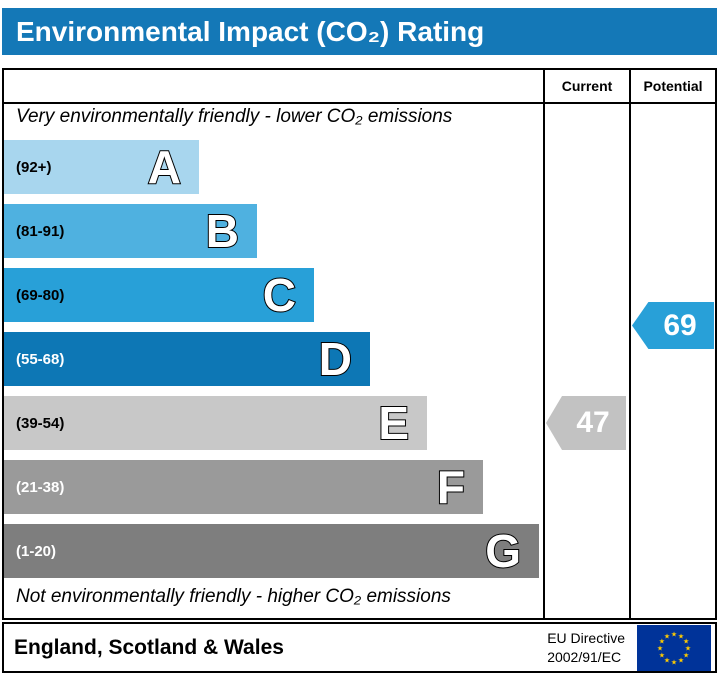 The height and width of the screenshot is (675, 719). I want to click on band-letter: B, so click(222, 231).